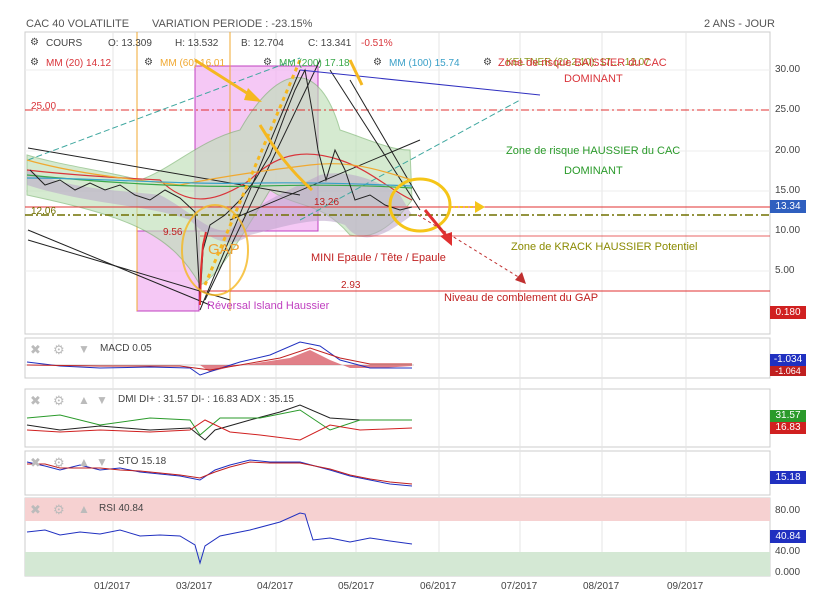 Image resolution: width=821 pixels, height=603 pixels. What do you see at coordinates (788, 69) in the screenshot?
I see `y-tick-30: 30.00` at bounding box center [788, 69].